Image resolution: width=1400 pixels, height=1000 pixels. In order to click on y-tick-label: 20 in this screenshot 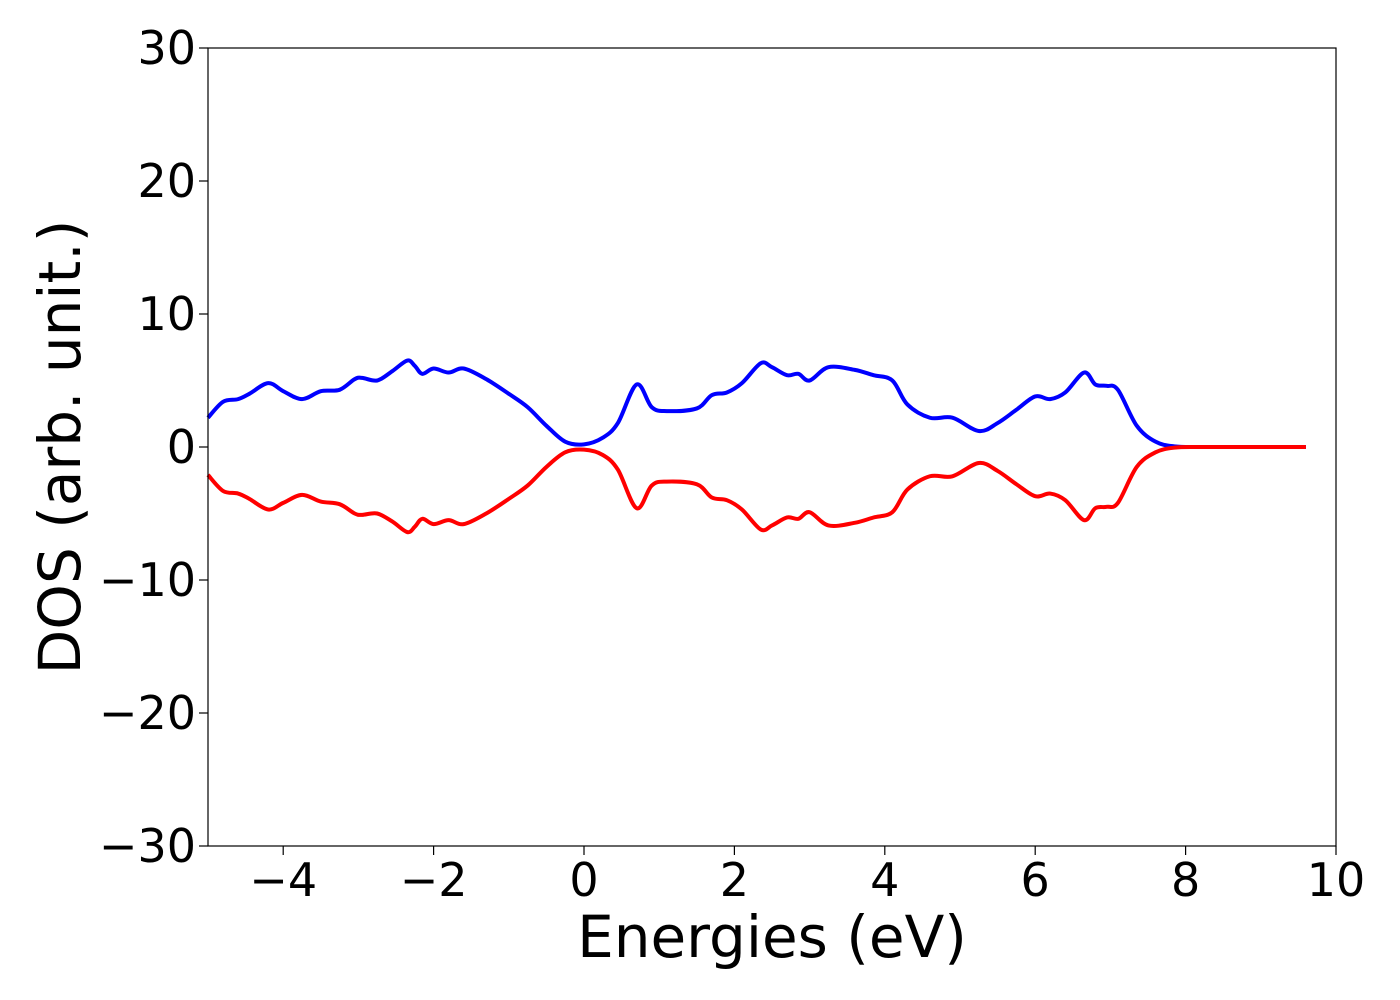, I will do `click(166, 181)`.